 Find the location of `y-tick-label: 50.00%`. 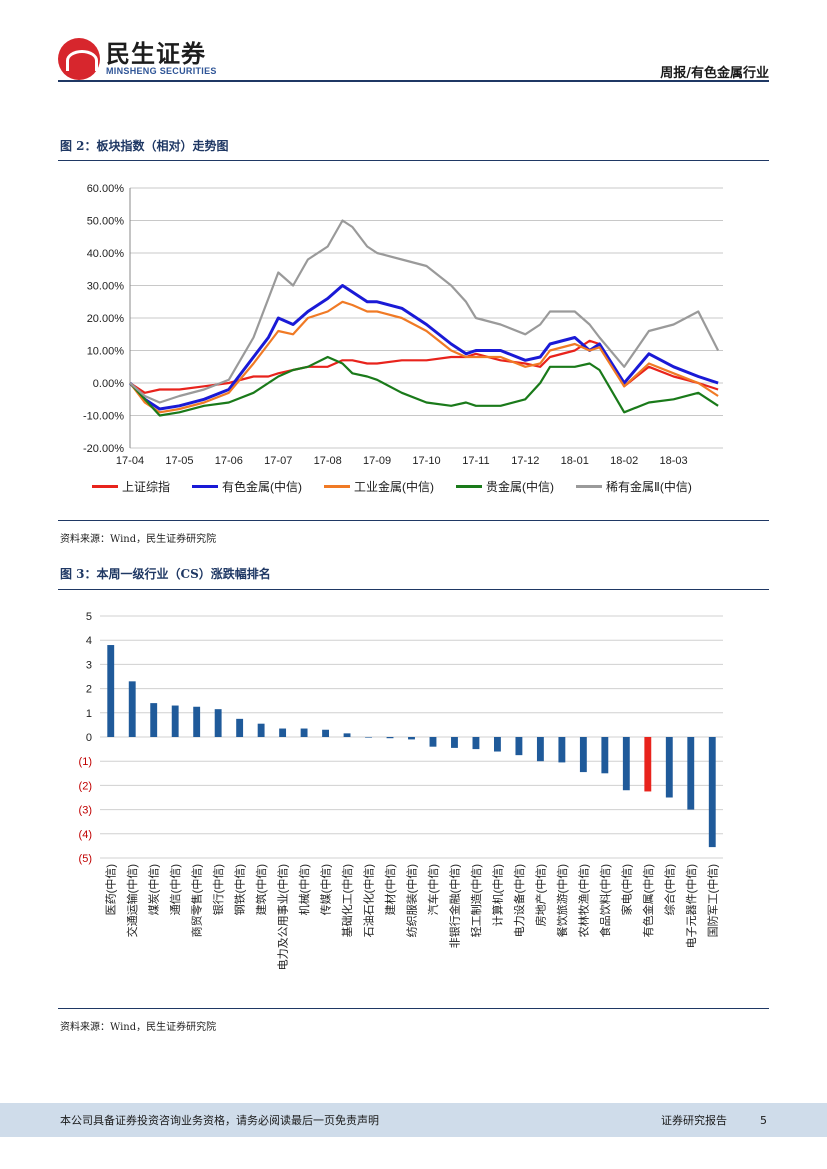

y-tick-label: 50.00% is located at coordinates (106, 222).